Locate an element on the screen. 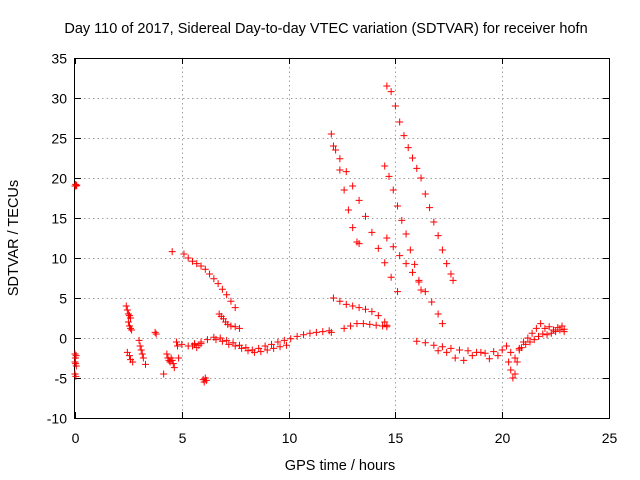 Image resolution: width=640 pixels, height=480 pixels. x-tick-label: 10 is located at coordinates (290, 438).